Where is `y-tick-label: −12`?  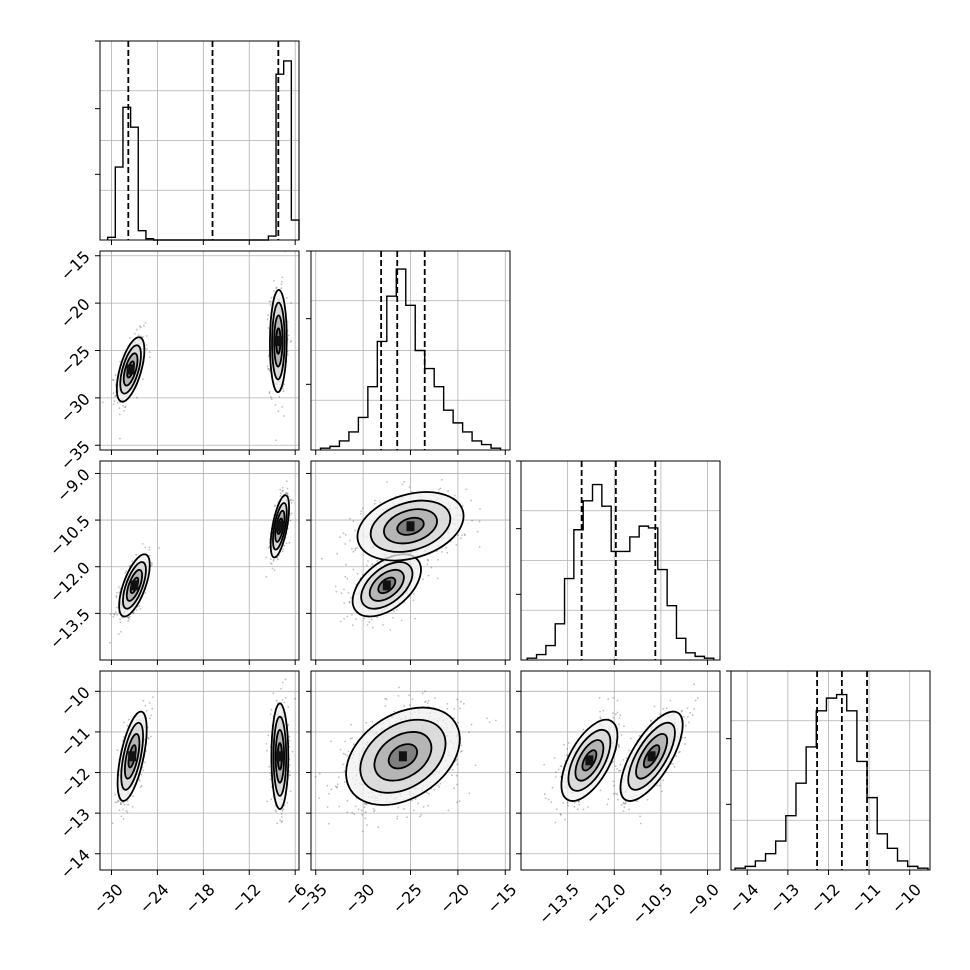
y-tick-label: −12 is located at coordinates (75, 782).